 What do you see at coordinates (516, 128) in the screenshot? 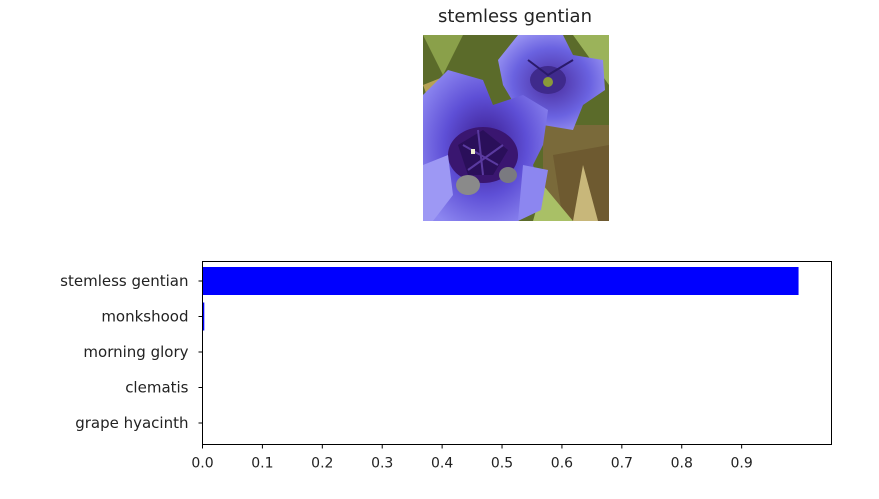
I see `flower-photo` at bounding box center [516, 128].